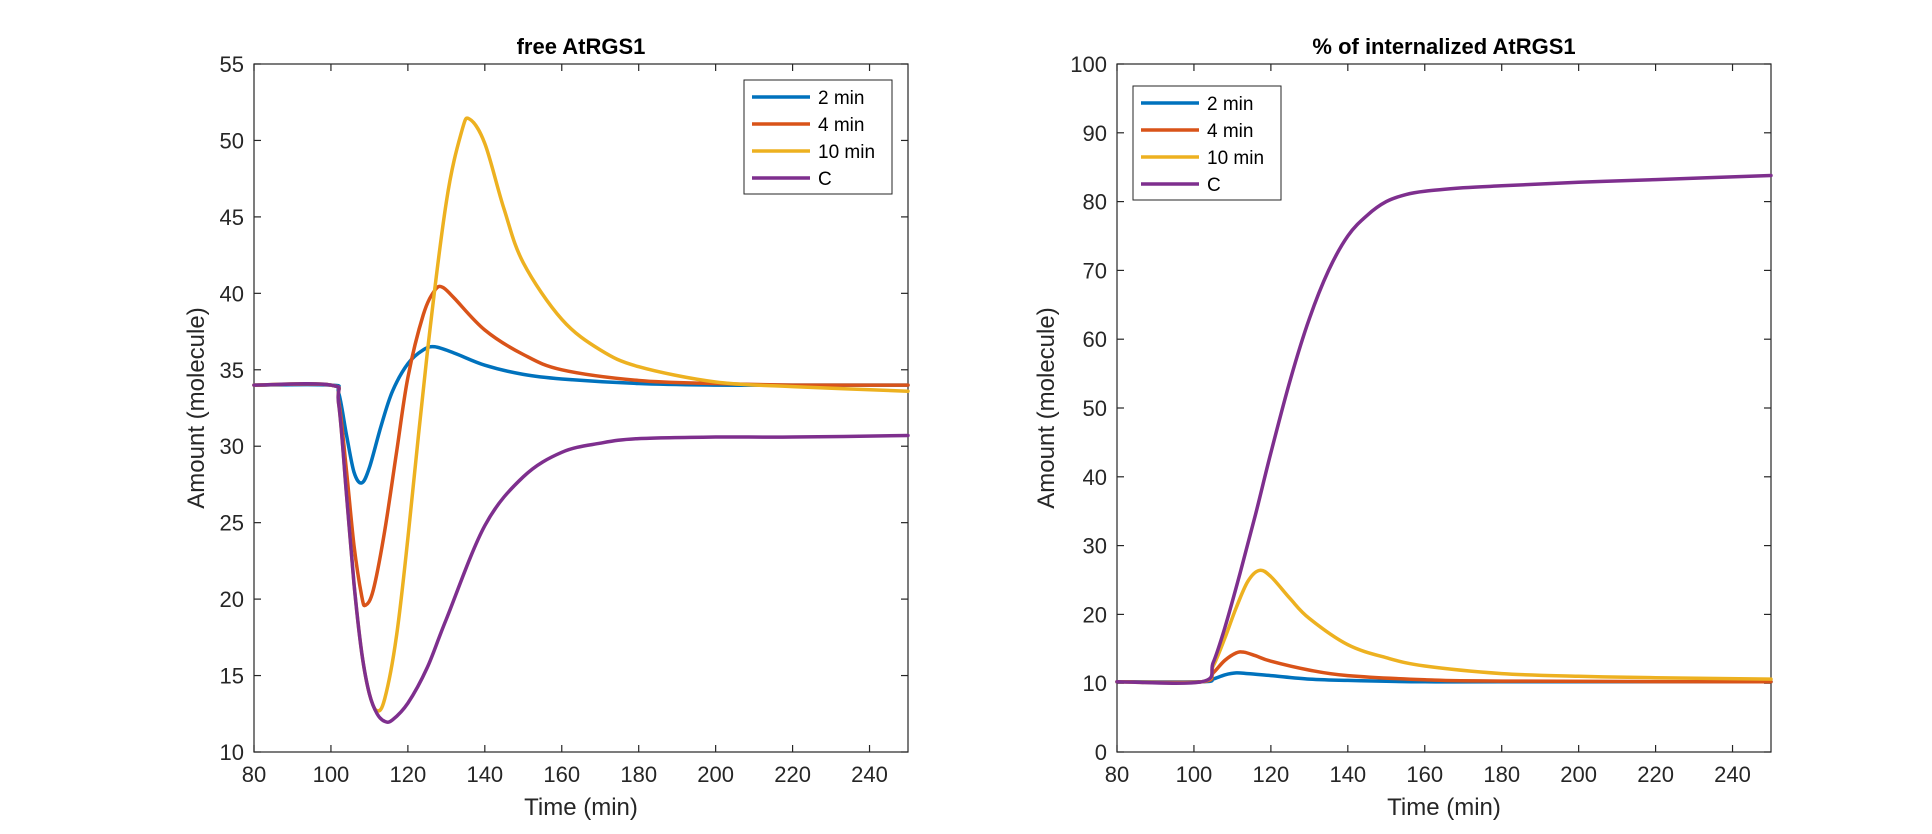 This screenshot has width=1932, height=834. What do you see at coordinates (1095, 339) in the screenshot?
I see `y-tick-label: 60` at bounding box center [1095, 339].